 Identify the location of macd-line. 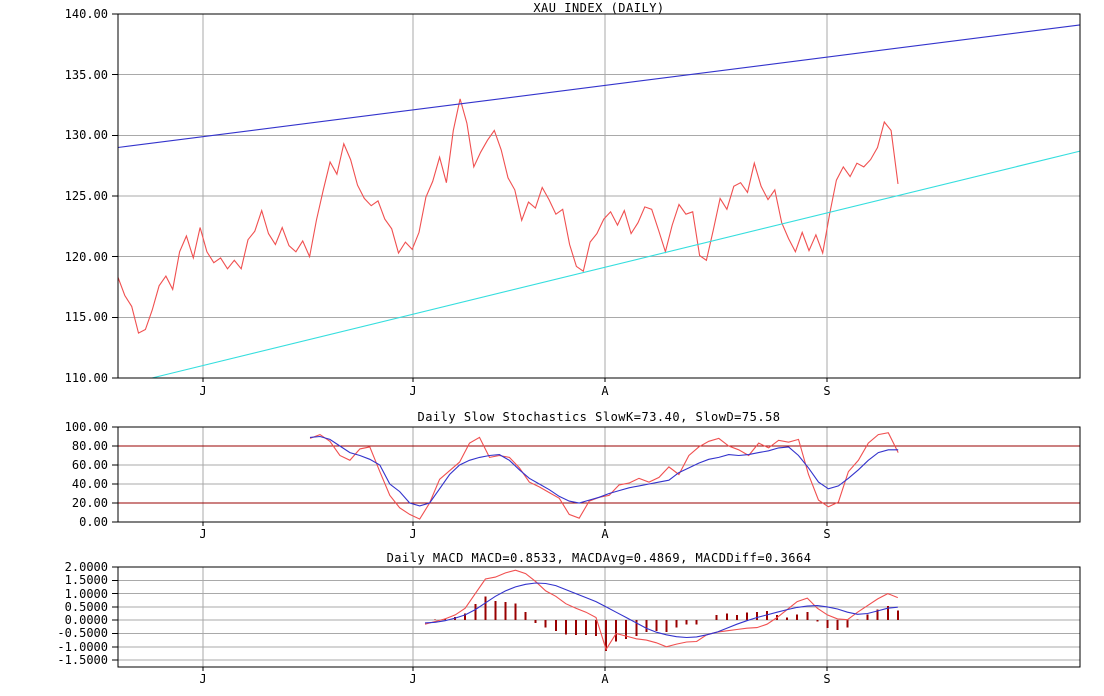
(661, 610).